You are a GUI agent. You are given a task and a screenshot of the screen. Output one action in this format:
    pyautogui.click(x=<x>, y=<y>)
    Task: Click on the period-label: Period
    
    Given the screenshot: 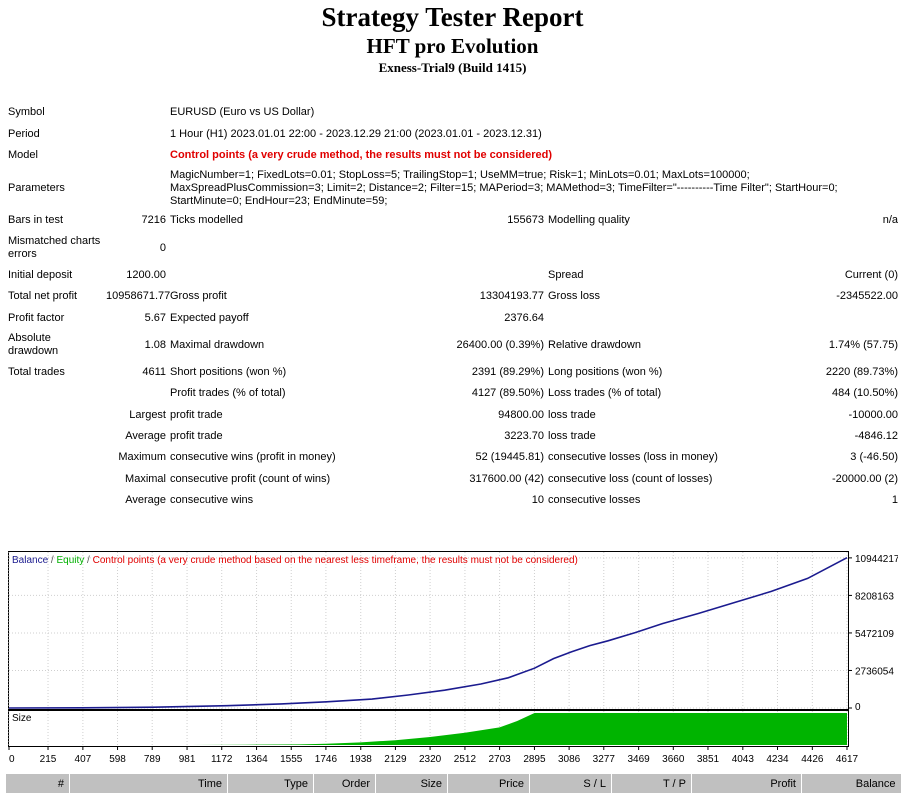 What is the action you would take?
    pyautogui.click(x=24, y=133)
    